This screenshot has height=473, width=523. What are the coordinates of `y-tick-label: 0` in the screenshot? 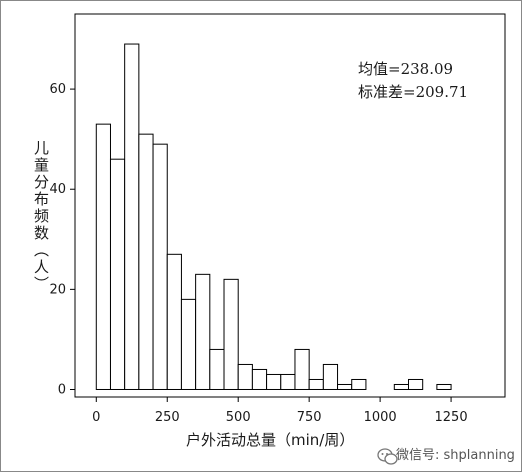 It's located at (62, 389).